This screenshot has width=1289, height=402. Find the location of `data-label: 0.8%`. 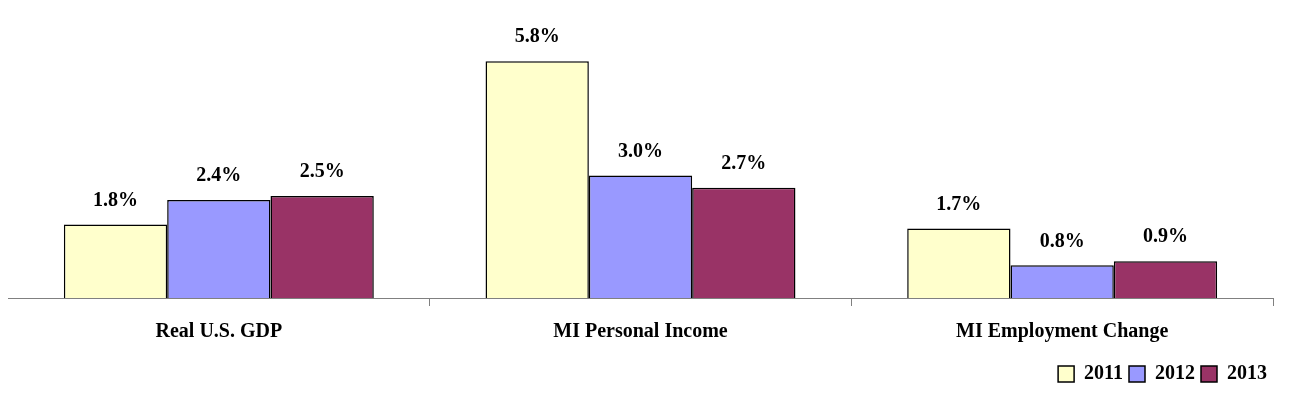

data-label: 0.8% is located at coordinates (1062, 239).